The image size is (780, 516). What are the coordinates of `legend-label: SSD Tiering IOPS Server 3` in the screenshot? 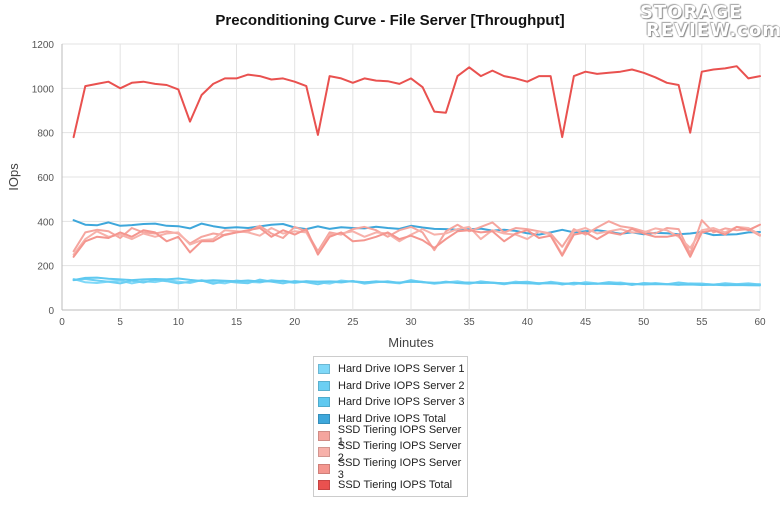 It's located at (399, 468).